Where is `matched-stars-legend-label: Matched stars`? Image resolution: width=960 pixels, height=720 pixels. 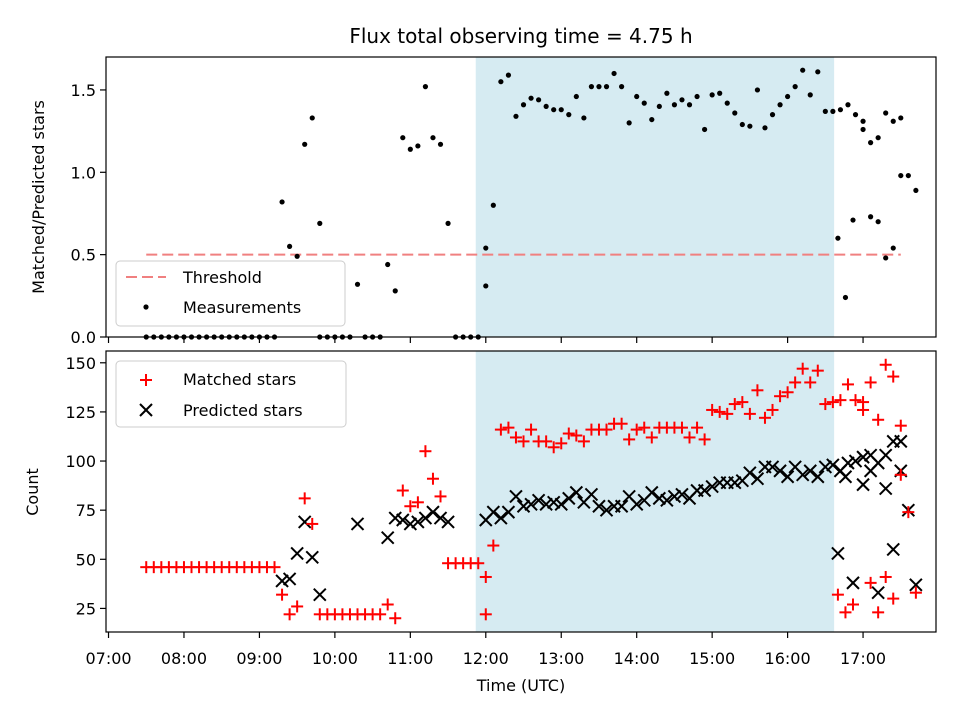 matched-stars-legend-label: Matched stars is located at coordinates (239, 379).